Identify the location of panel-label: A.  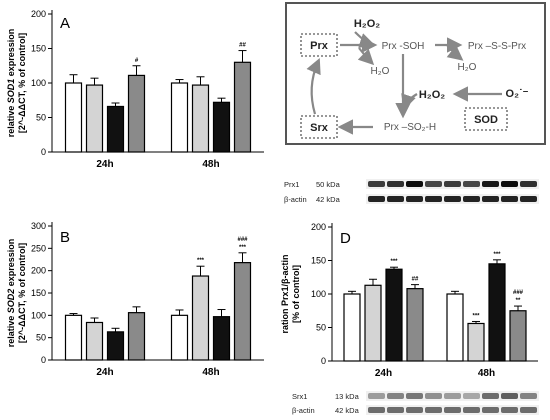
(65, 23).